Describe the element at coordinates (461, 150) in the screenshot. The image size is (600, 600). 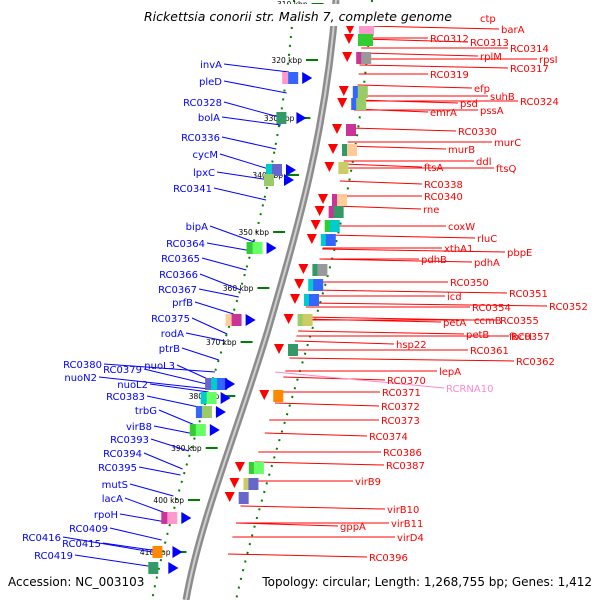
I see `gene-label-murb: murB` at that location.